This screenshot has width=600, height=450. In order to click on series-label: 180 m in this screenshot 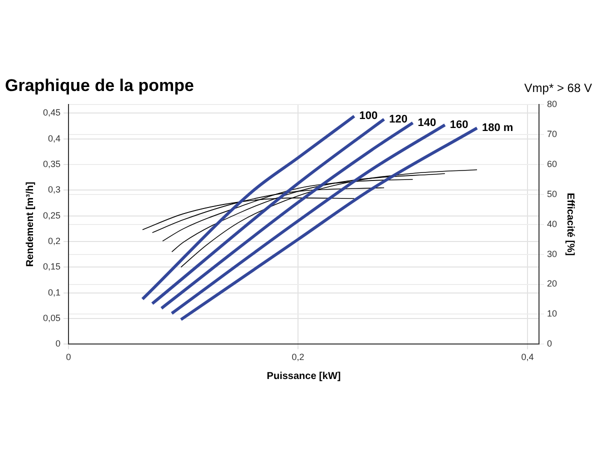, I will do `click(498, 128)`.